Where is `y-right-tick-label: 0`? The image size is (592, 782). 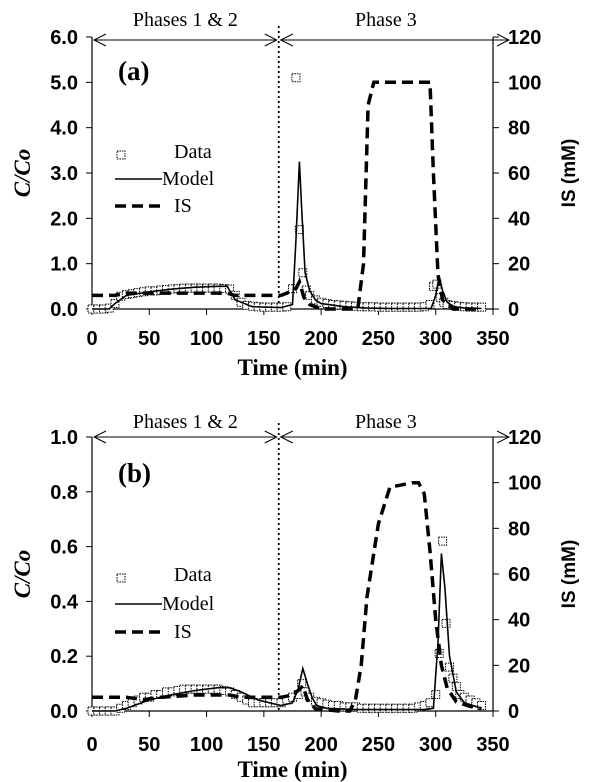
y-right-tick-label: 0 is located at coordinates (513, 712).